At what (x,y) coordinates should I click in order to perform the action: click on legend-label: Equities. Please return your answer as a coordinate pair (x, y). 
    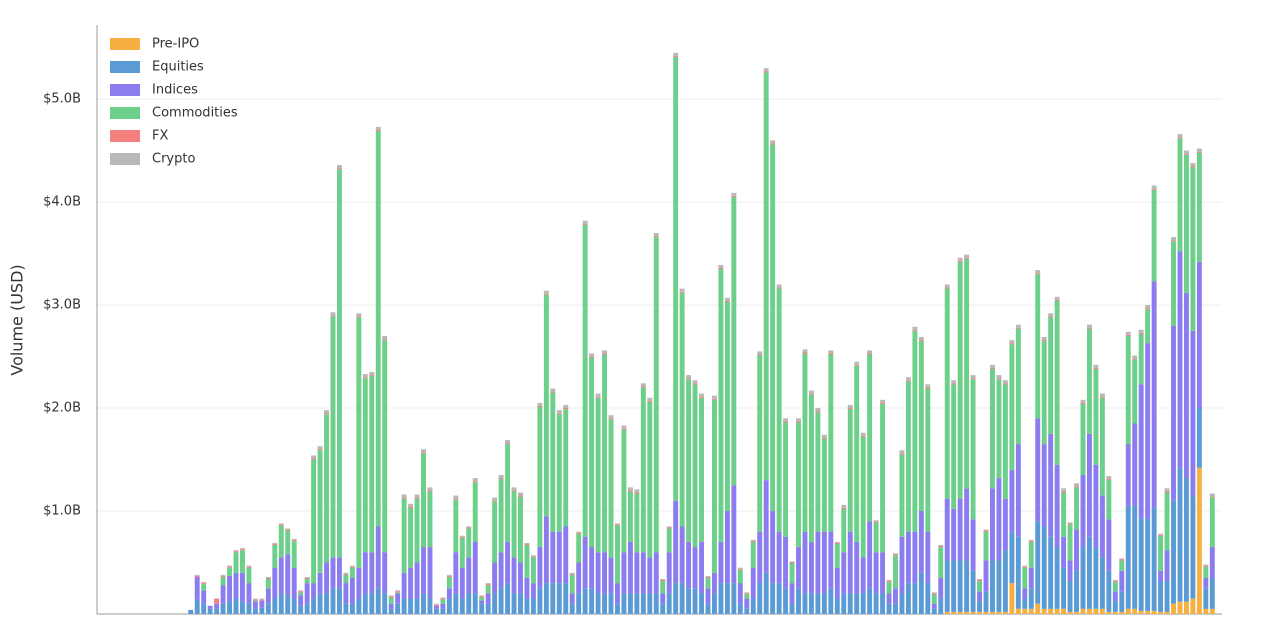
    Looking at the image, I should click on (178, 67).